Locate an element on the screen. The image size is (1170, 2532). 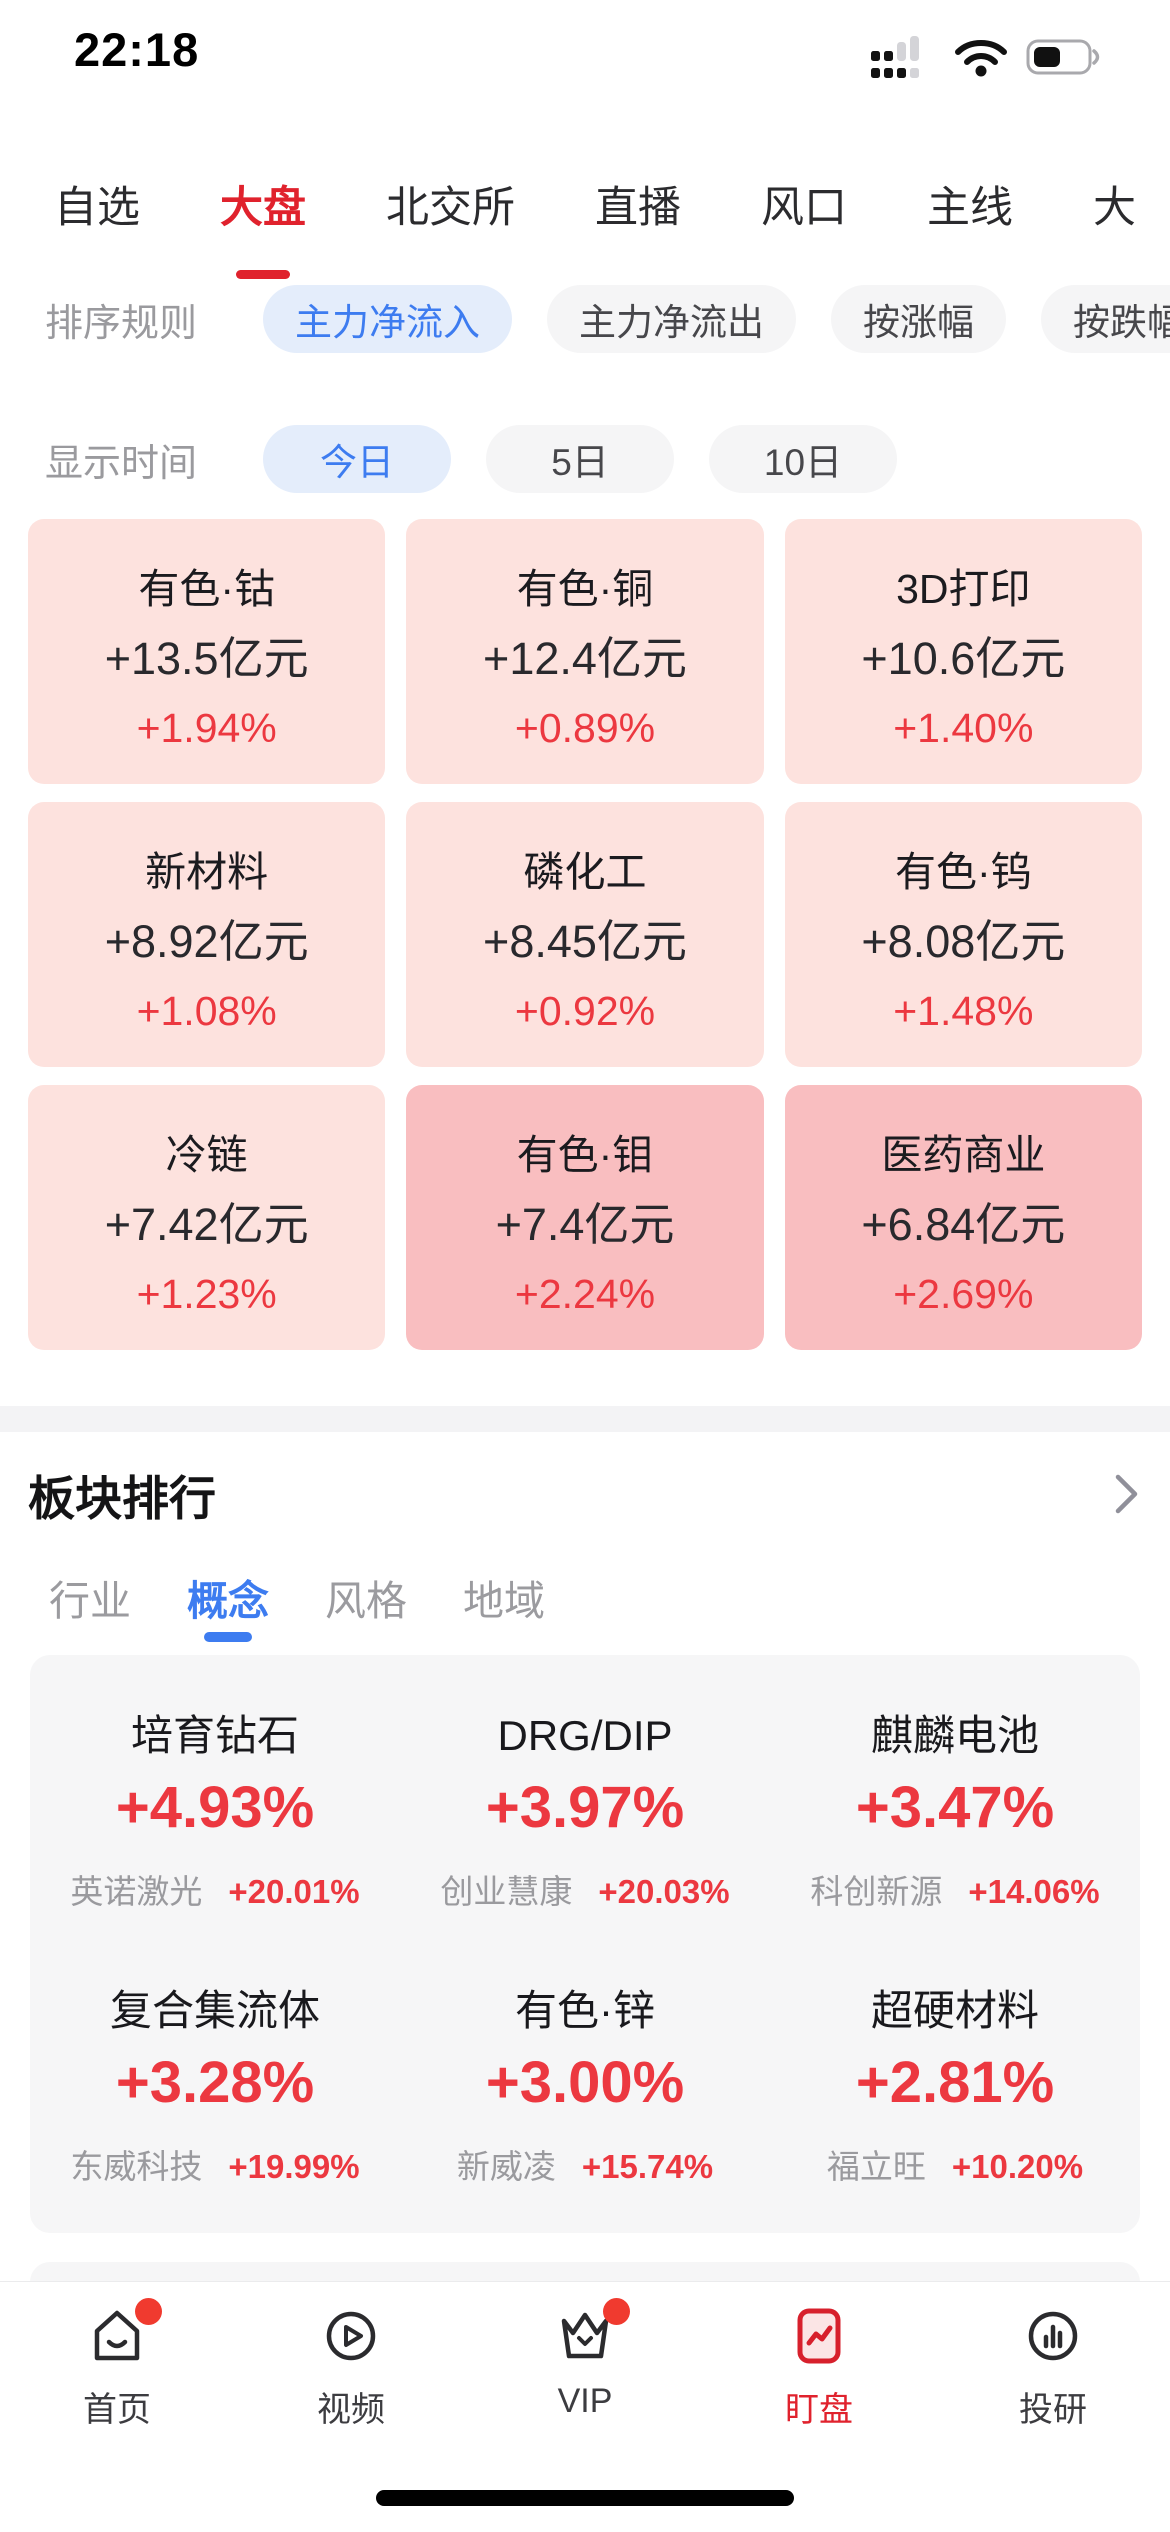
concept-item: 超硬材料 +2.81% 福立旺 +10.20% is located at coordinates (955, 2095).